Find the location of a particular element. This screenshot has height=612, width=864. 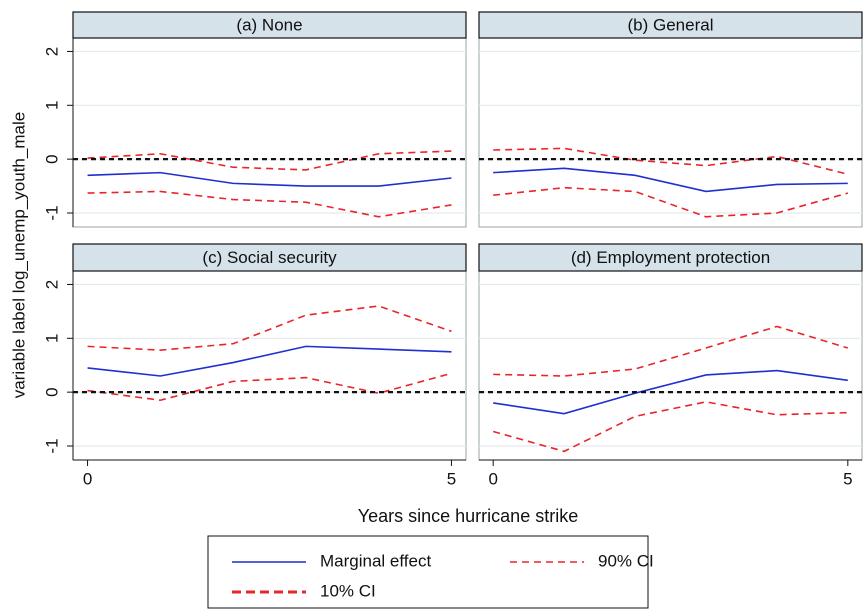

panel-title: (c) Social security is located at coordinates (269, 257).